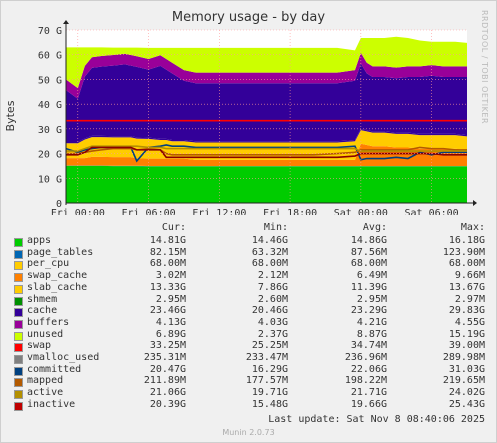 The image size is (497, 443). What do you see at coordinates (269, 311) in the screenshot?
I see `legend-min: 20.46G` at bounding box center [269, 311].